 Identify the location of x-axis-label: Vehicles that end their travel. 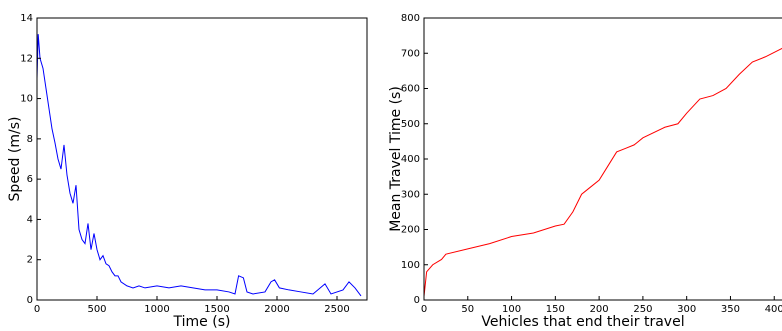
(582, 322).